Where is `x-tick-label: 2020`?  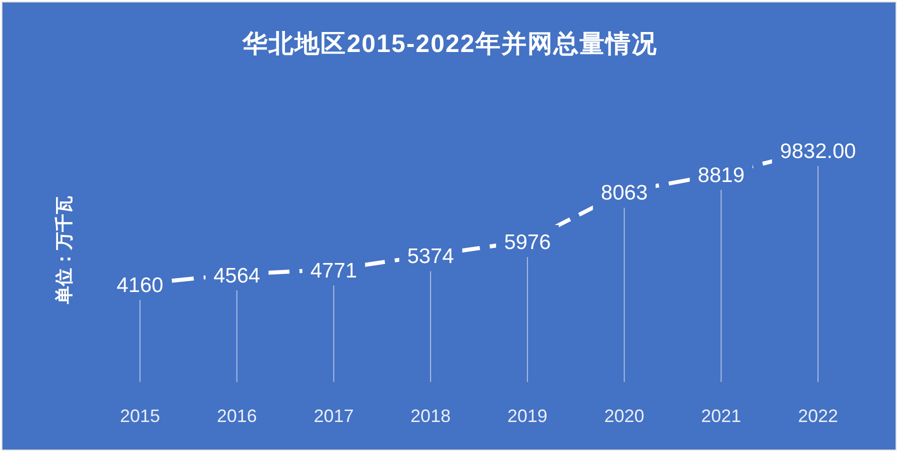 x-tick-label: 2020 is located at coordinates (624, 416).